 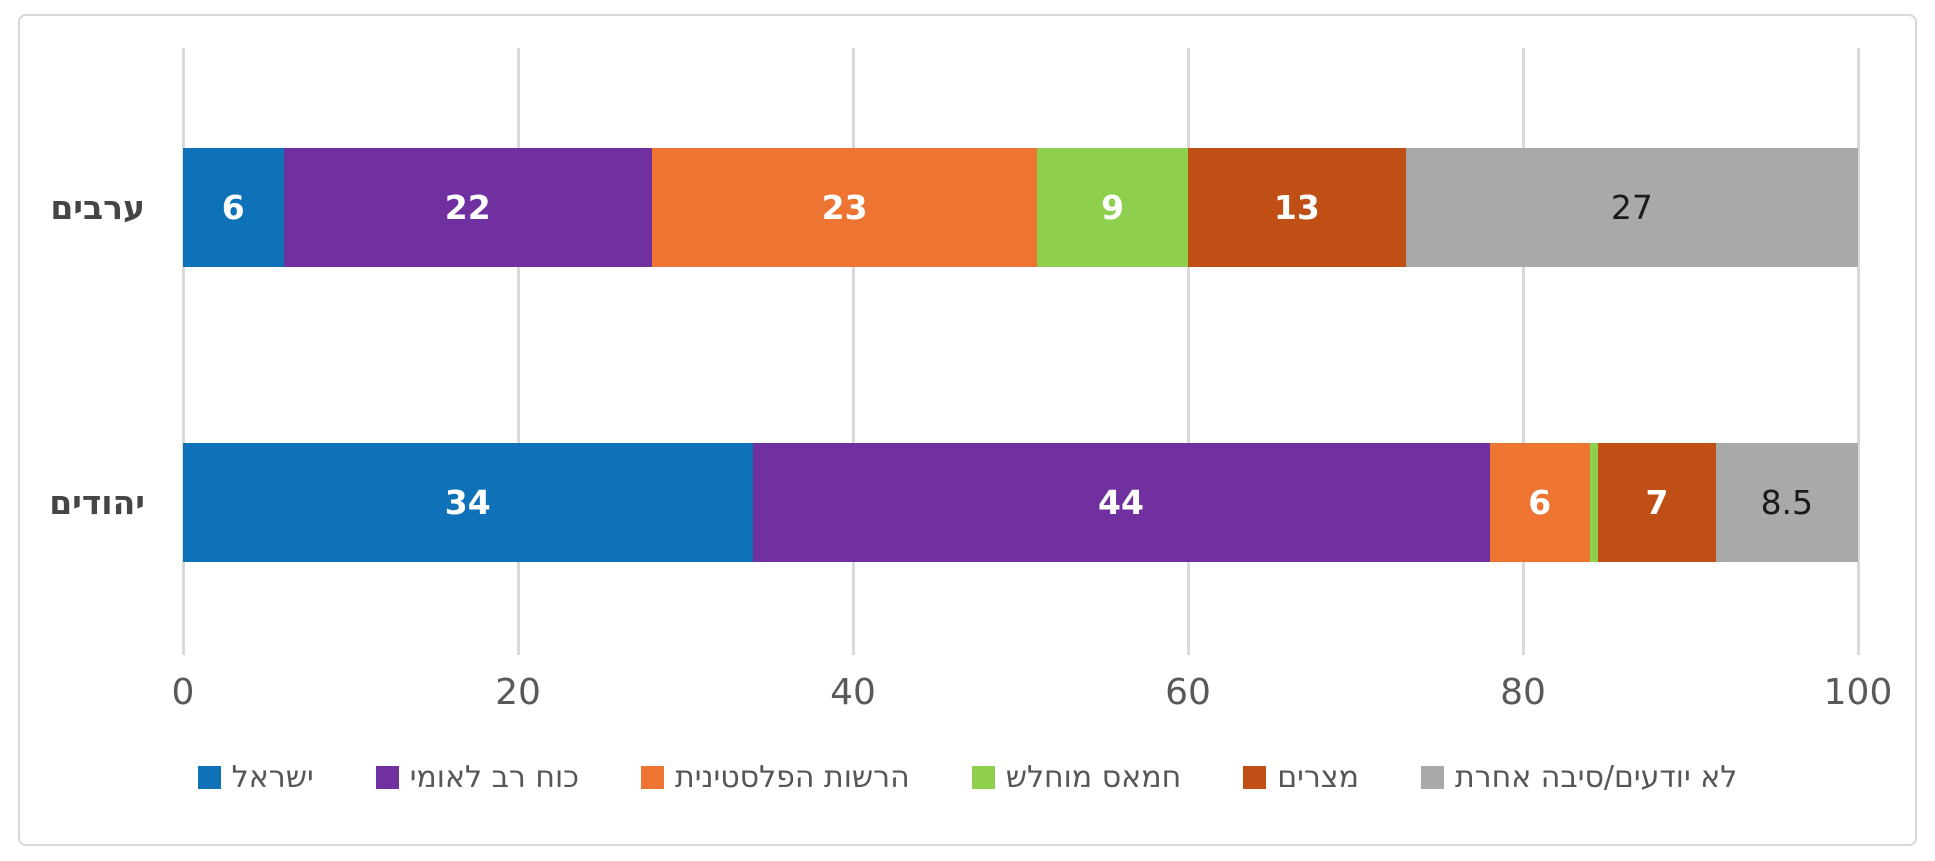 I want to click on bar-segment: 22, so click(x=467, y=207).